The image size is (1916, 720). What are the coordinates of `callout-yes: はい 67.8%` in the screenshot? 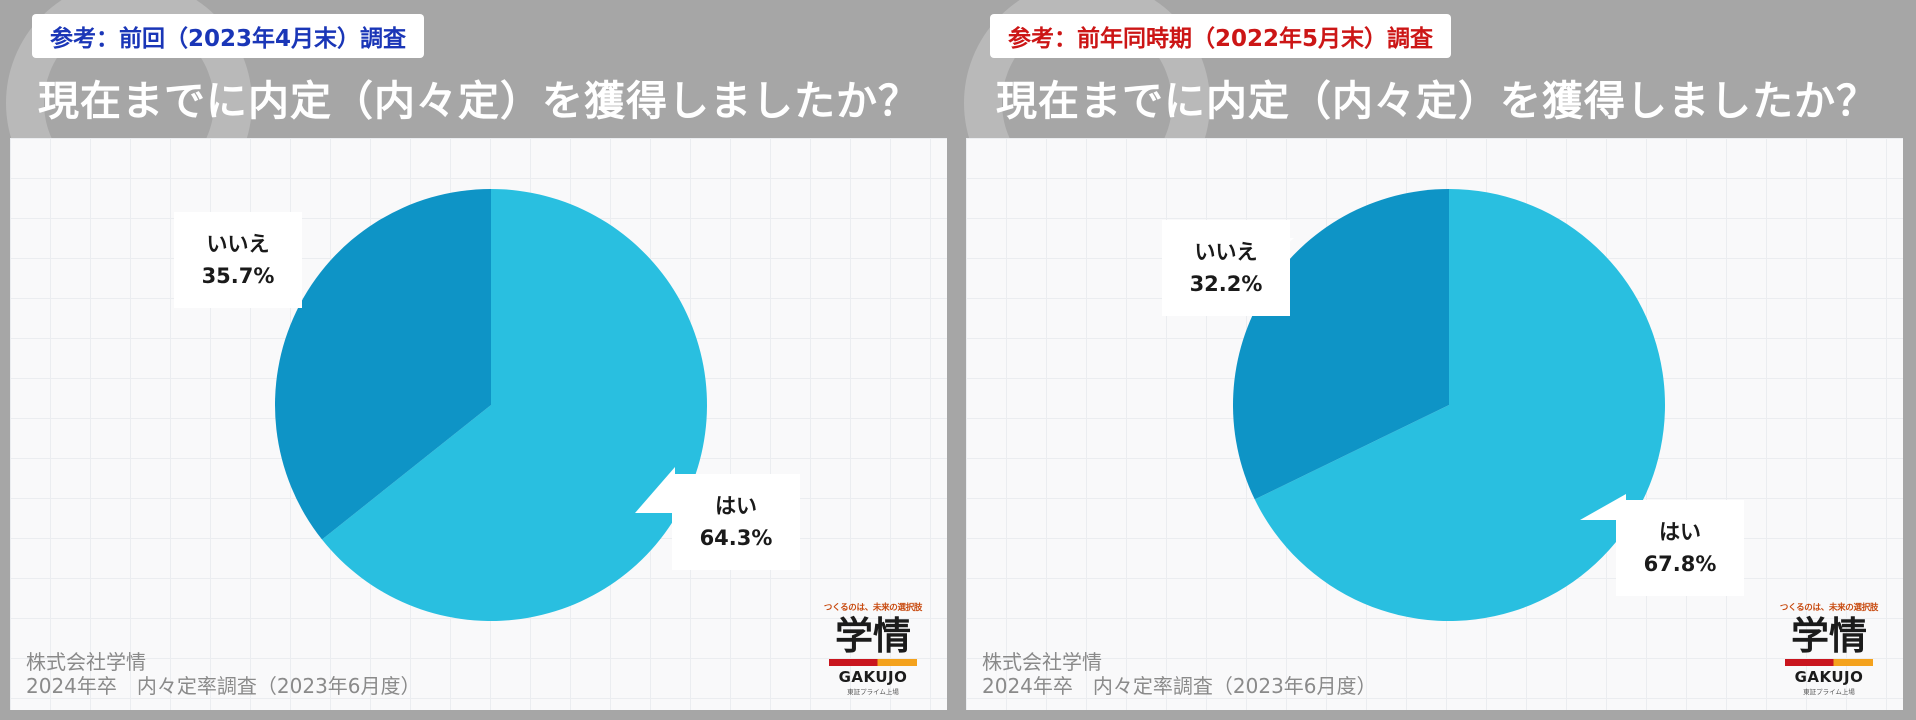 It's located at (1680, 548).